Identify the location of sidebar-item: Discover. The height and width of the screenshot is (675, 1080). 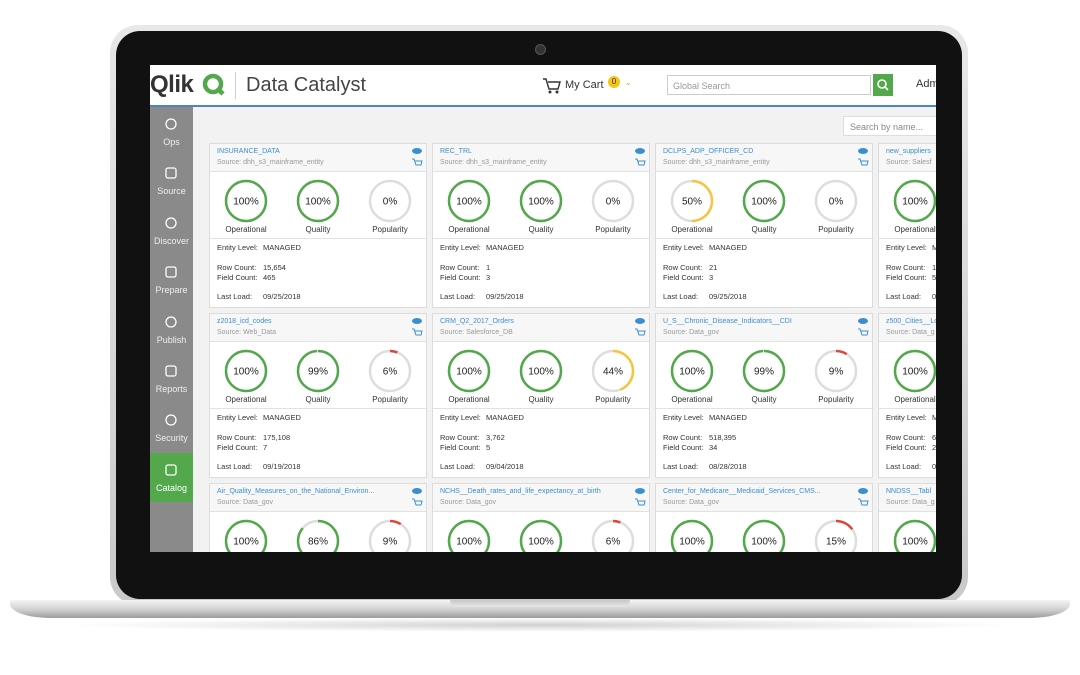
(171, 230).